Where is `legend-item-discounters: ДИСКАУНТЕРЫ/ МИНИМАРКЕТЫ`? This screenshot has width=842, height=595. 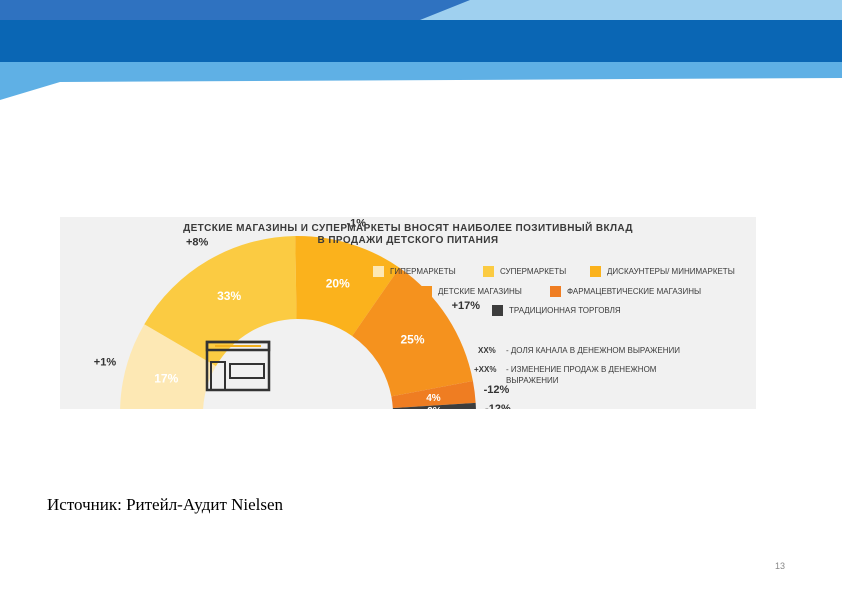 legend-item-discounters: ДИСКАУНТЕРЫ/ МИНИМАРКЕТЫ is located at coordinates (662, 272).